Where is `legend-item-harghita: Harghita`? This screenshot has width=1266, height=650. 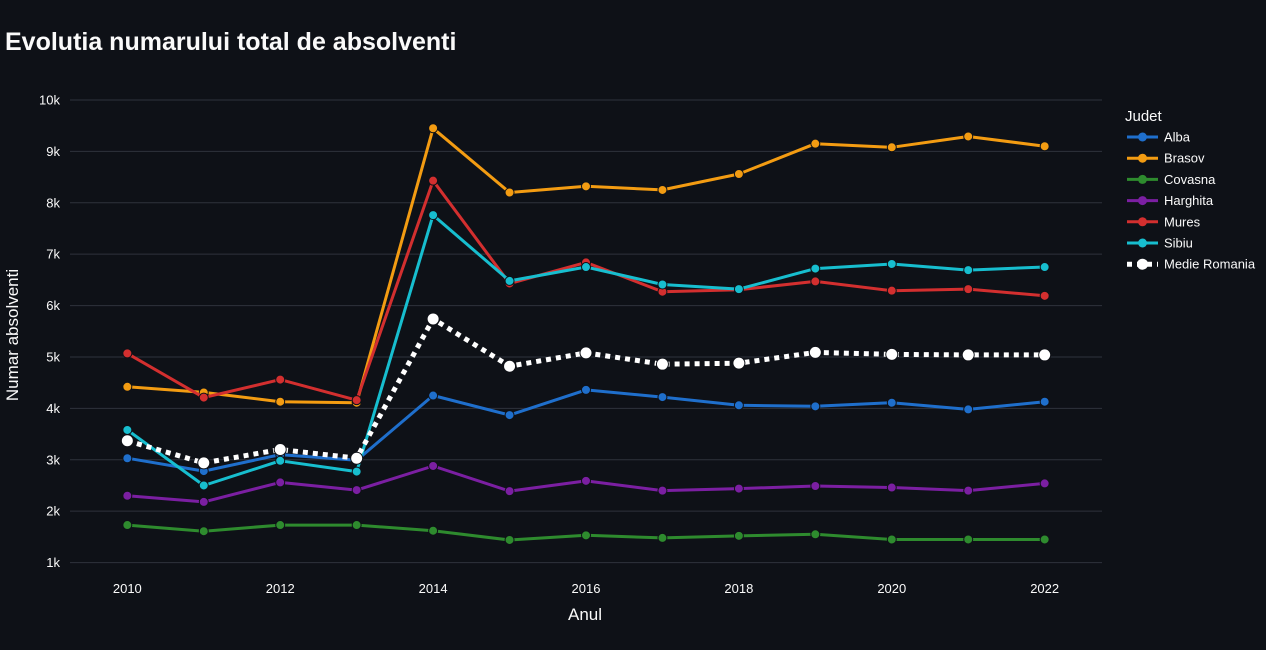
legend-item-harghita: Harghita is located at coordinates (1170, 200).